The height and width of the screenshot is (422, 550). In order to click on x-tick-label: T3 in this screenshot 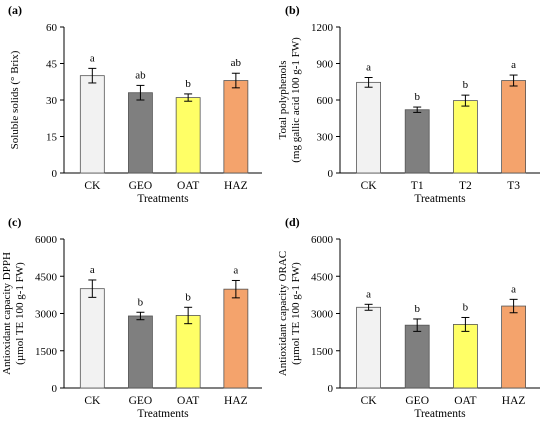, I will do `click(513, 186)`.